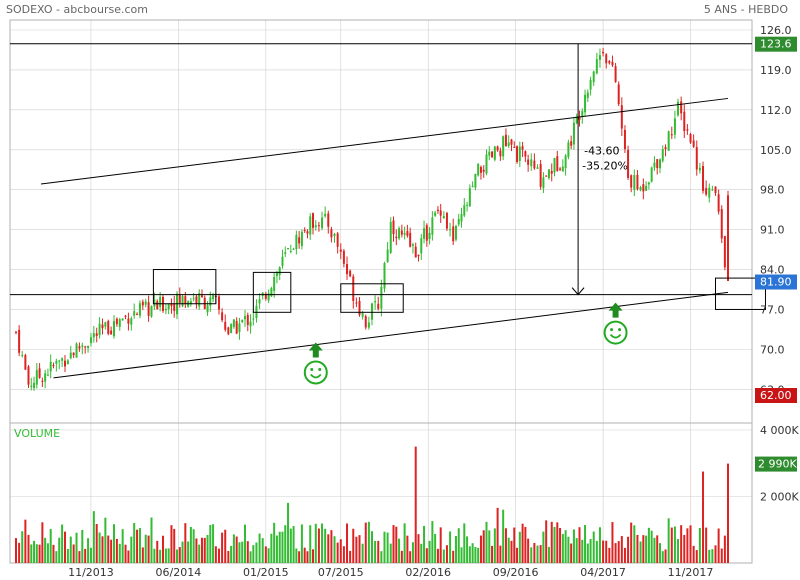 This screenshot has height=580, width=800. What do you see at coordinates (777, 464) in the screenshot?
I see `volume-tag-label: 2 990K` at bounding box center [777, 464].